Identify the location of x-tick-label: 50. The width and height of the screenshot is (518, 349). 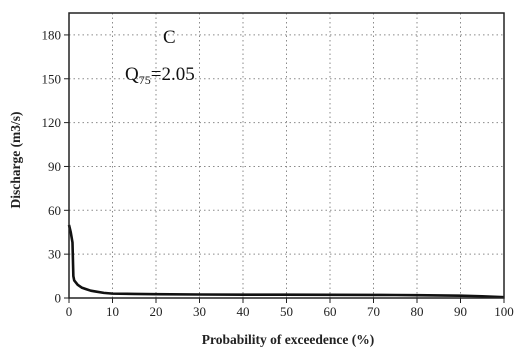
(286, 311).